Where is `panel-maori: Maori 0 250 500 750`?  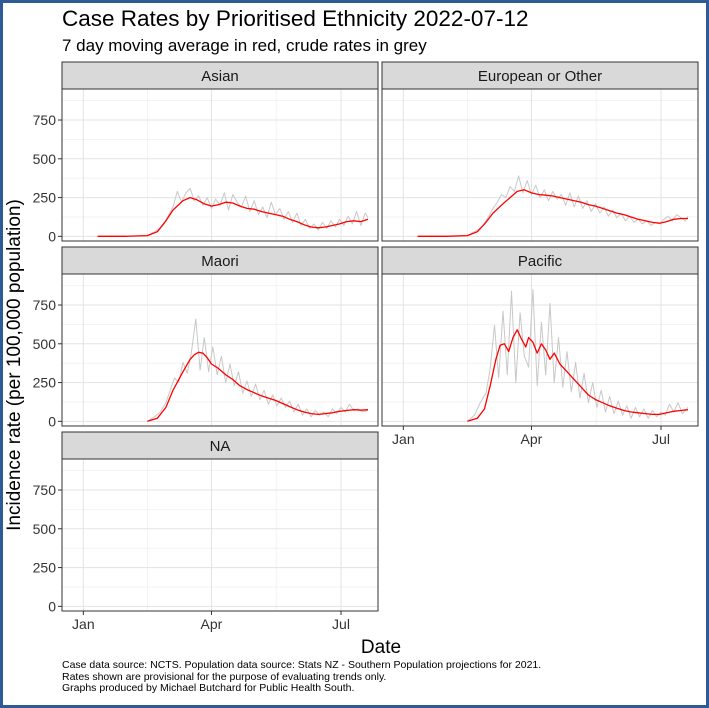 panel-maori: Maori 0 250 500 750 is located at coordinates (206, 337).